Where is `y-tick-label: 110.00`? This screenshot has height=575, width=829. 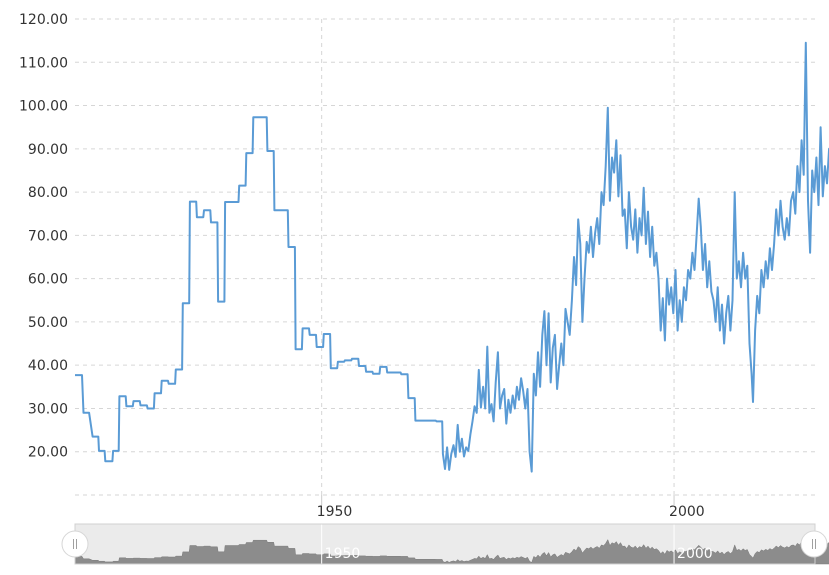
y-tick-label: 110.00 is located at coordinates (43, 63).